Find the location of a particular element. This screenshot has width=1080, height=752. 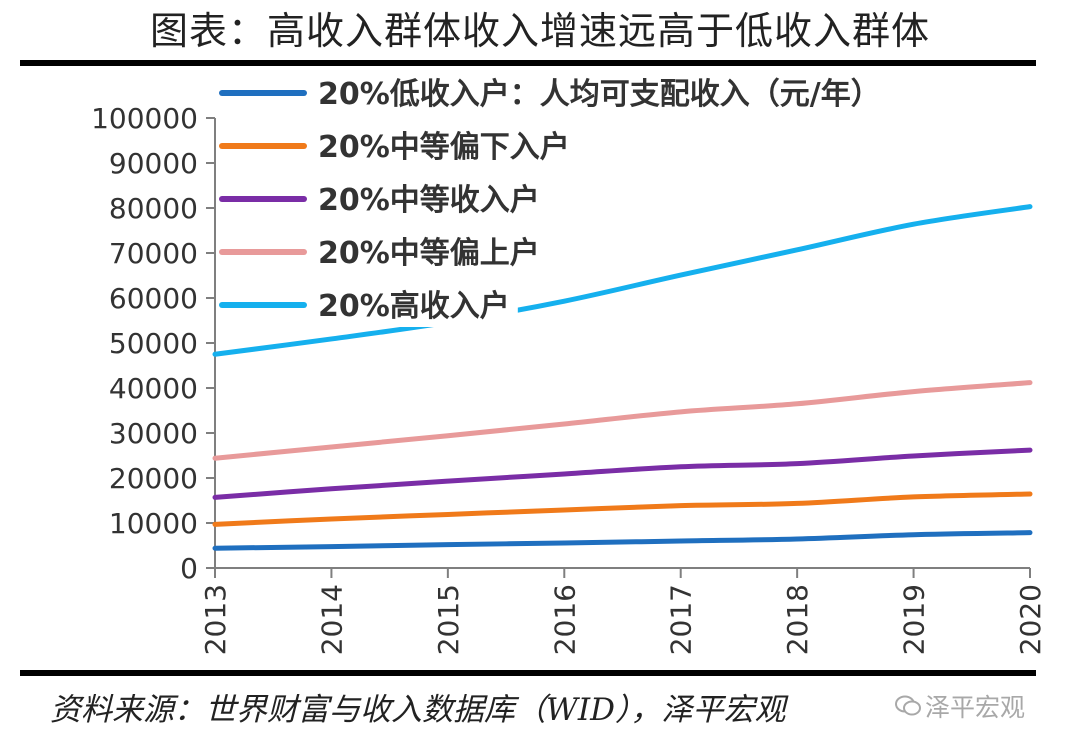

legend-label: 20%中等收入户 is located at coordinates (429, 200).